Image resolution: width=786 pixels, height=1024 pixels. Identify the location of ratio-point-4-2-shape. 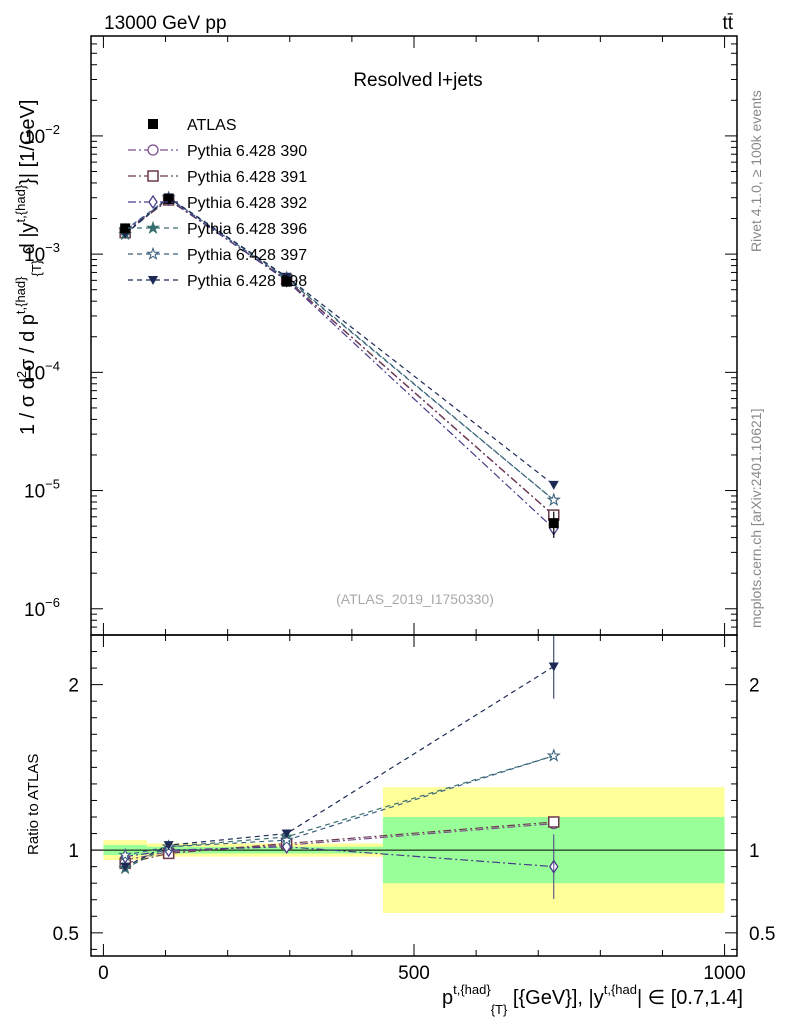
(286, 839).